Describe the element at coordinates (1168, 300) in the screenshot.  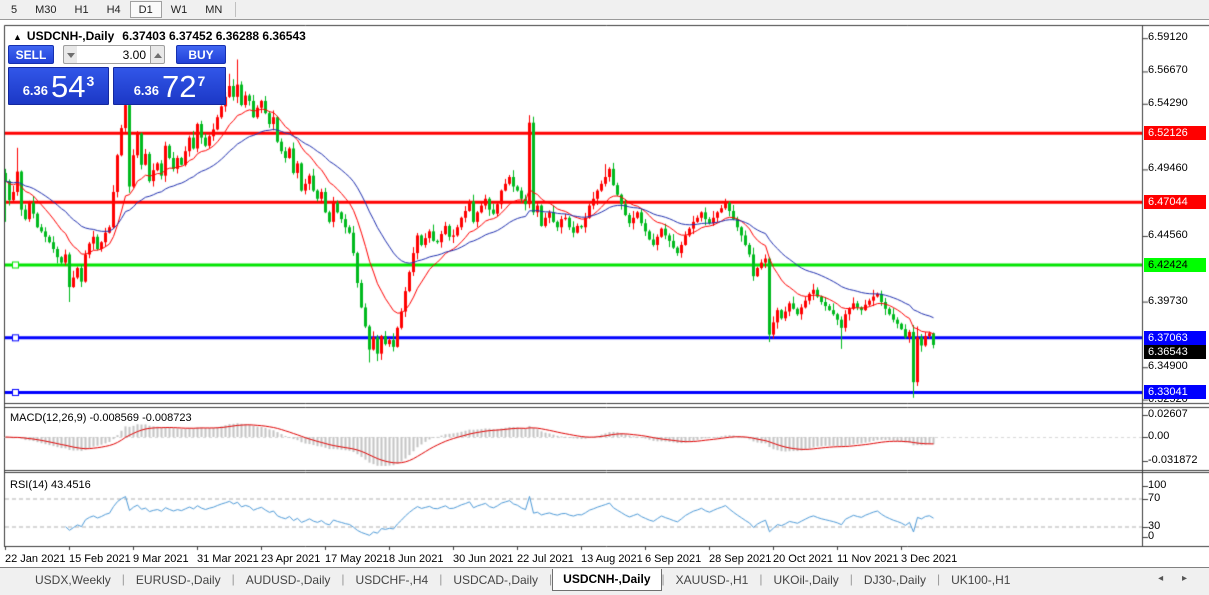
I see `price-tick-label: 6.39730` at that location.